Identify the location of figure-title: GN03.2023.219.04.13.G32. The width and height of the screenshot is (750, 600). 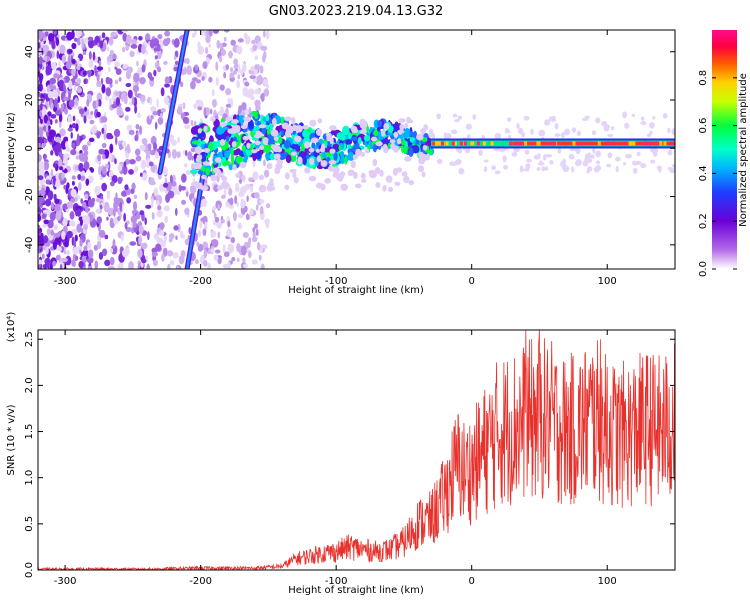
(356, 11).